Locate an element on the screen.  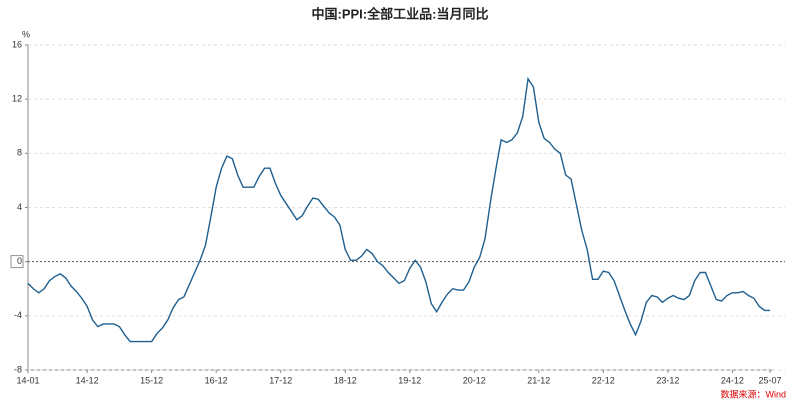
x-tick-label: 14-01 is located at coordinates (27, 380).